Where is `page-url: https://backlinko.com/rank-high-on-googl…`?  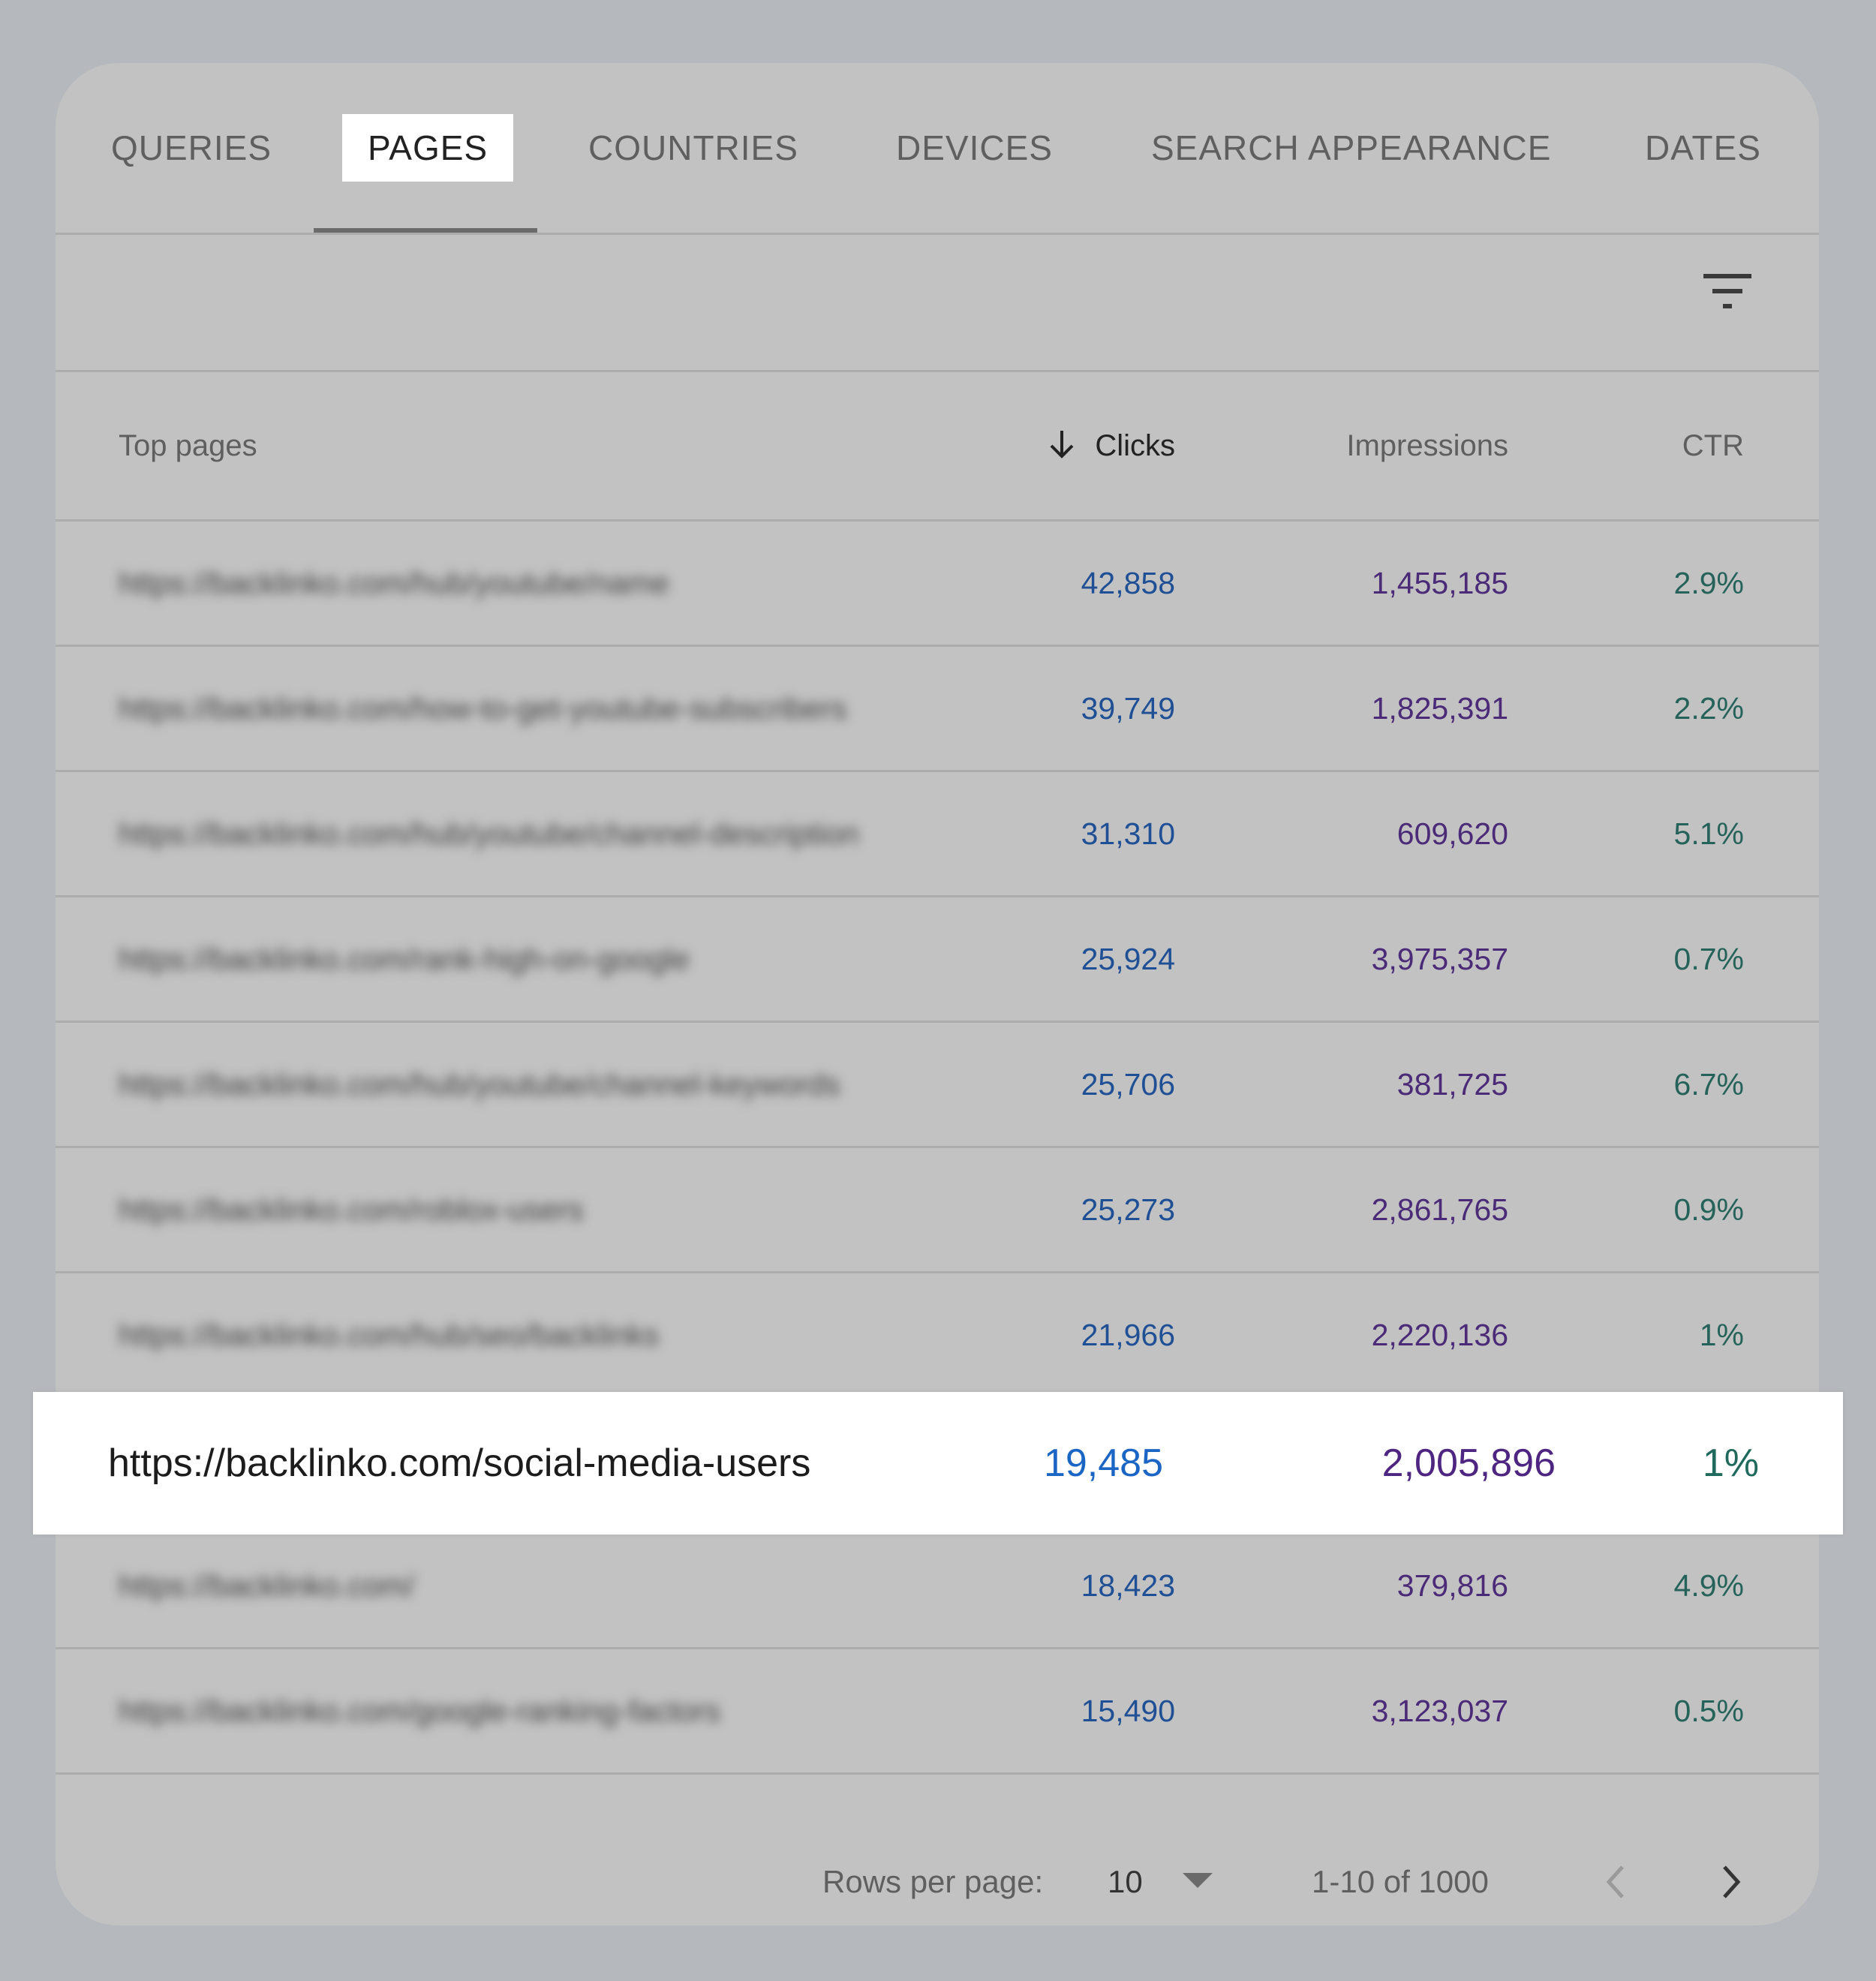 page-url: https://backlinko.com/rank-high-on-googl… is located at coordinates (404, 959).